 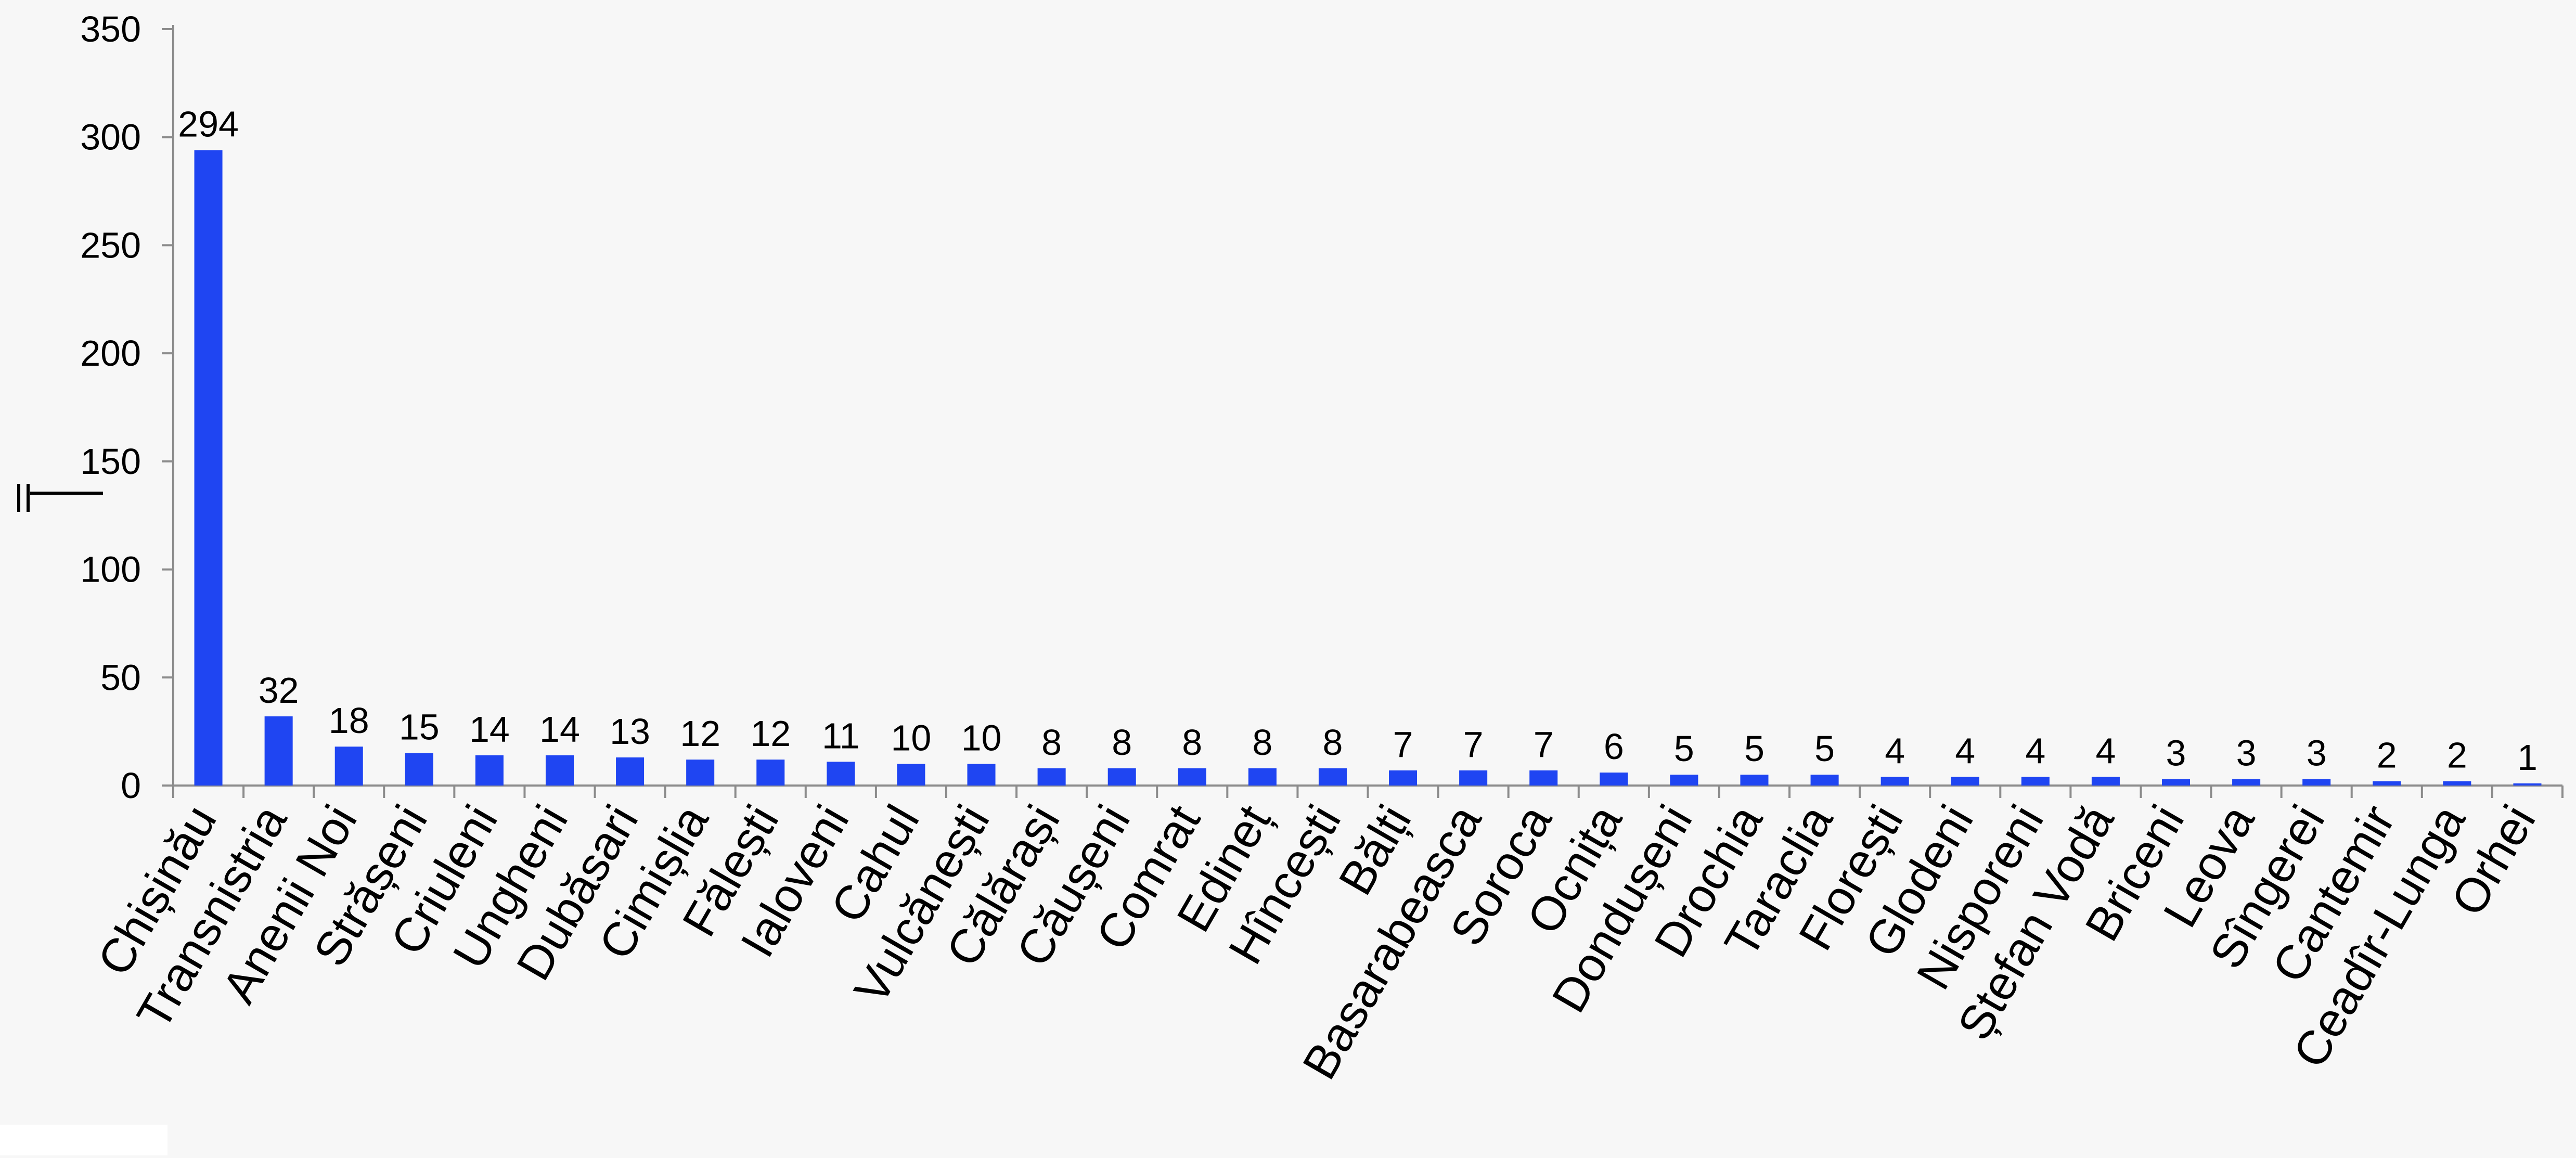 I want to click on data-label: 1, so click(x=2527, y=757).